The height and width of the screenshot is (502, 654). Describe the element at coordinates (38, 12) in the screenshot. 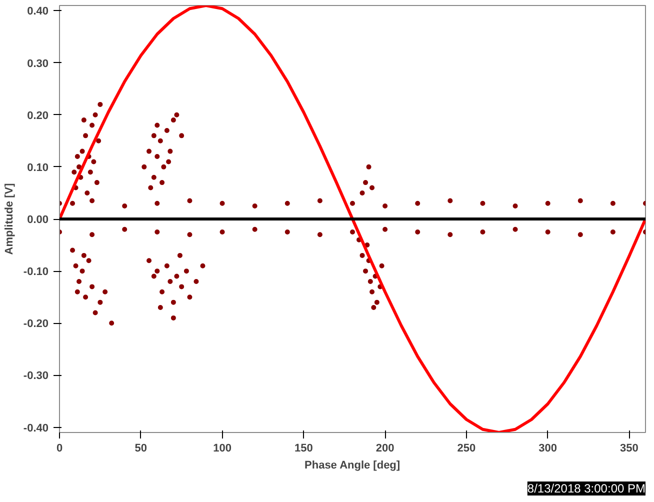

I see `y-tick-label: 0.40` at that location.